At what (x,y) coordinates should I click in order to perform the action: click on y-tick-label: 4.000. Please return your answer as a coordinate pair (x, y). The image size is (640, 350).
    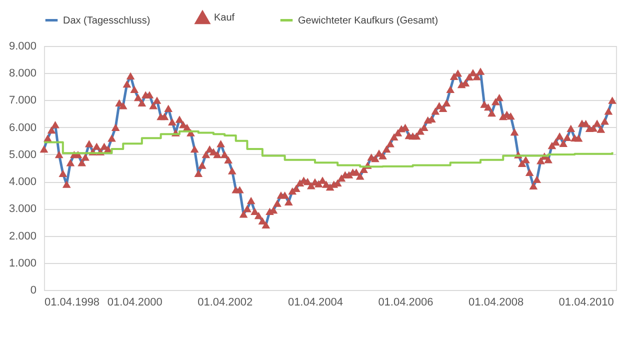
    Looking at the image, I should click on (22, 182).